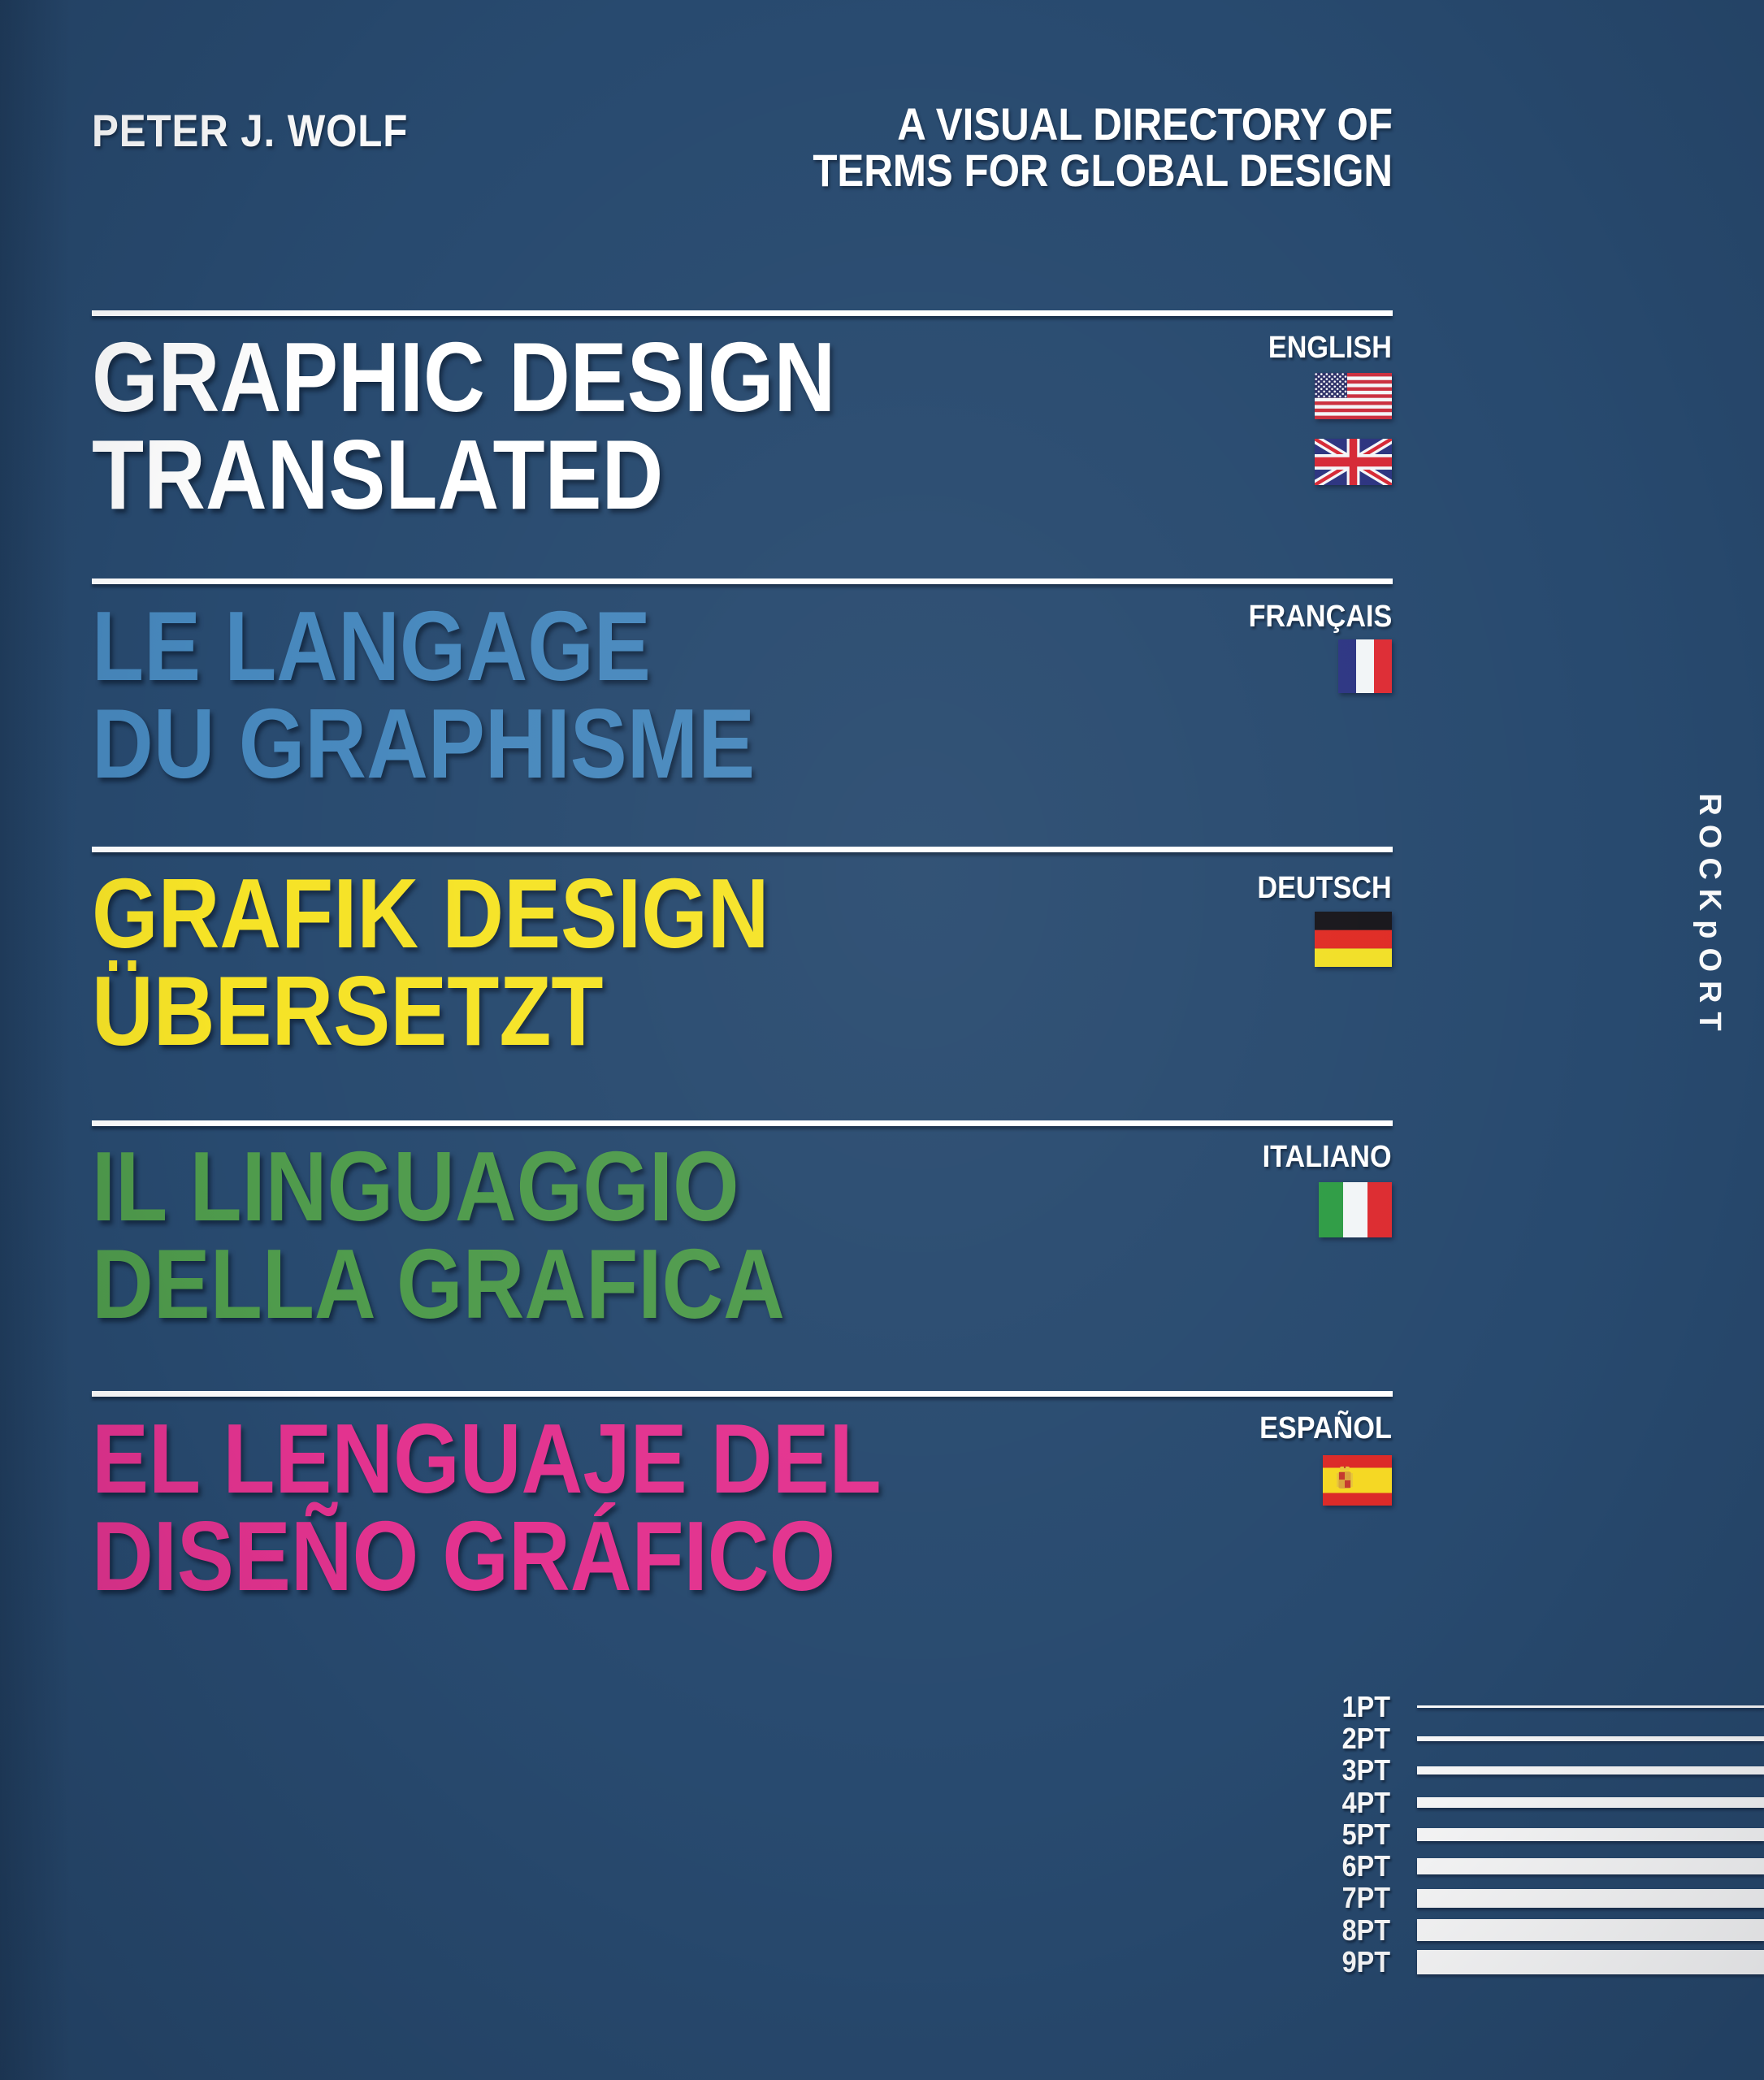  Describe the element at coordinates (1365, 666) in the screenshot. I see `fr-flag-icon` at that location.